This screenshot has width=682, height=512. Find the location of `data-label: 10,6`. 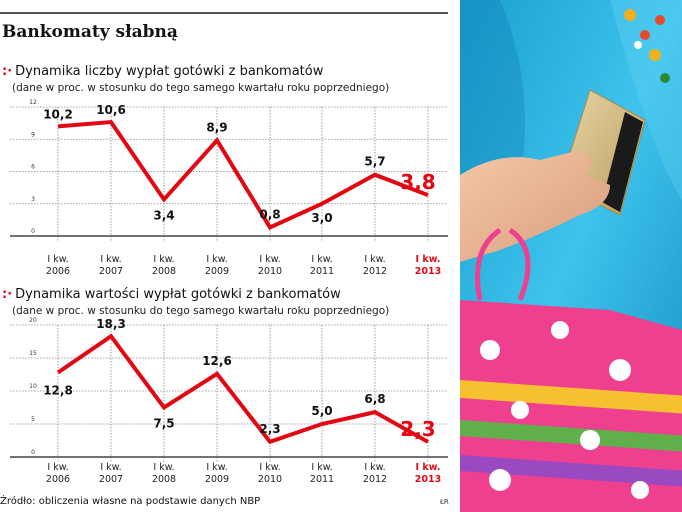

data-label: 10,6 is located at coordinates (111, 110).